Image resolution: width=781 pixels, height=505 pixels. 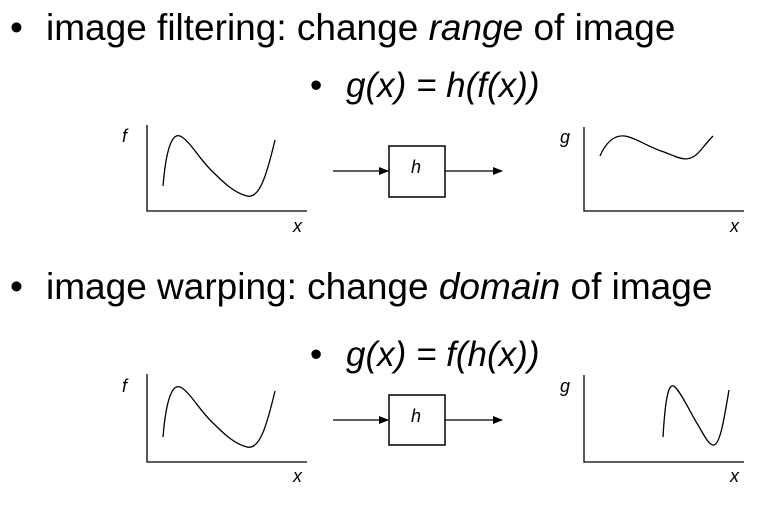 I want to click on warping-formula: g(x) = f(h(x)), so click(x=443, y=354).